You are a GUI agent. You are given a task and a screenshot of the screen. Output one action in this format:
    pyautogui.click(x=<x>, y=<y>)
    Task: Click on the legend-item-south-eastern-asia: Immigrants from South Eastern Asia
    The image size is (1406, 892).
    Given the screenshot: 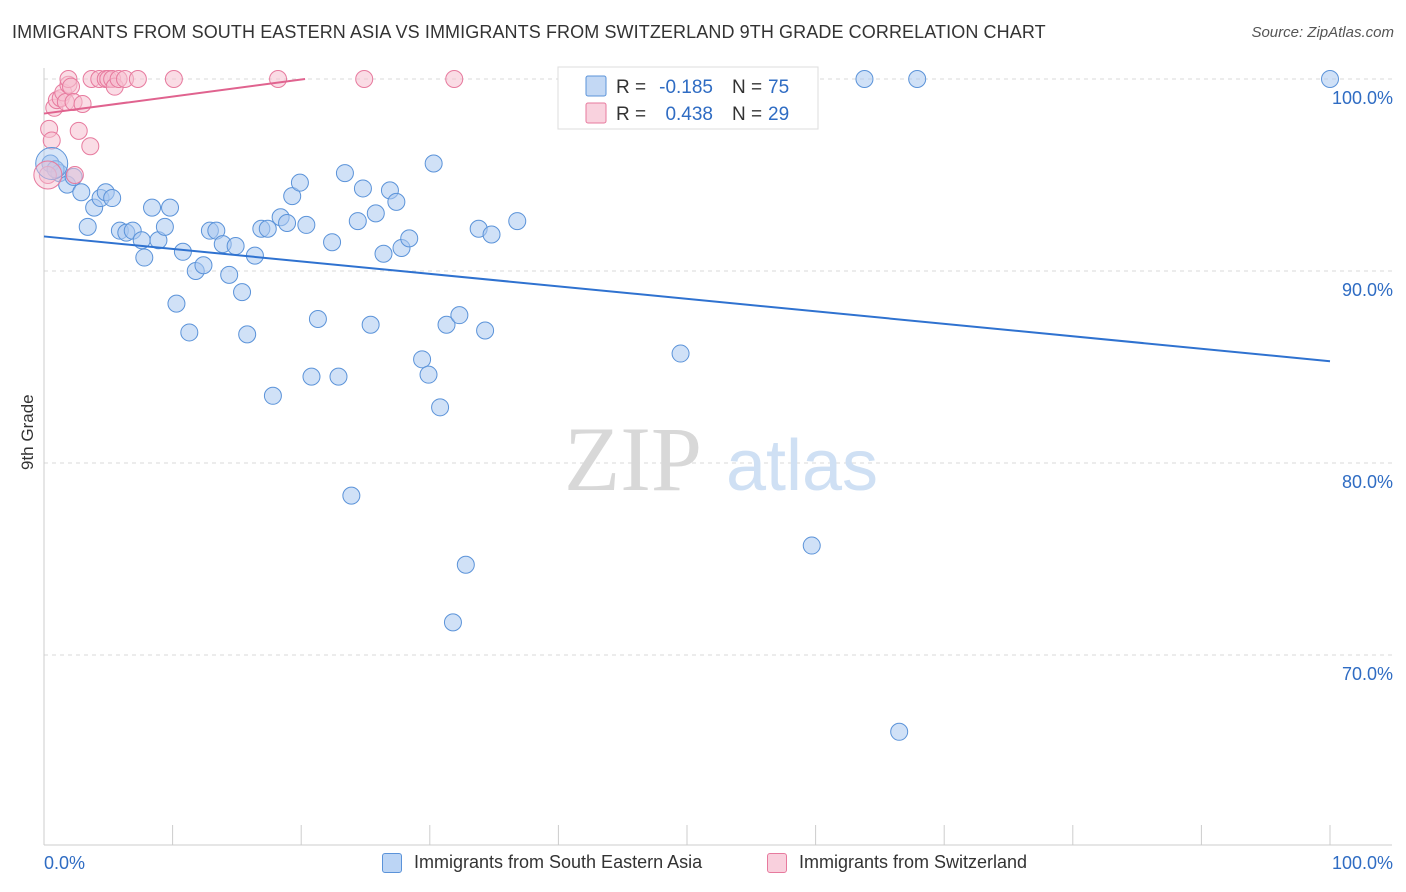 What is the action you would take?
    pyautogui.click(x=542, y=862)
    